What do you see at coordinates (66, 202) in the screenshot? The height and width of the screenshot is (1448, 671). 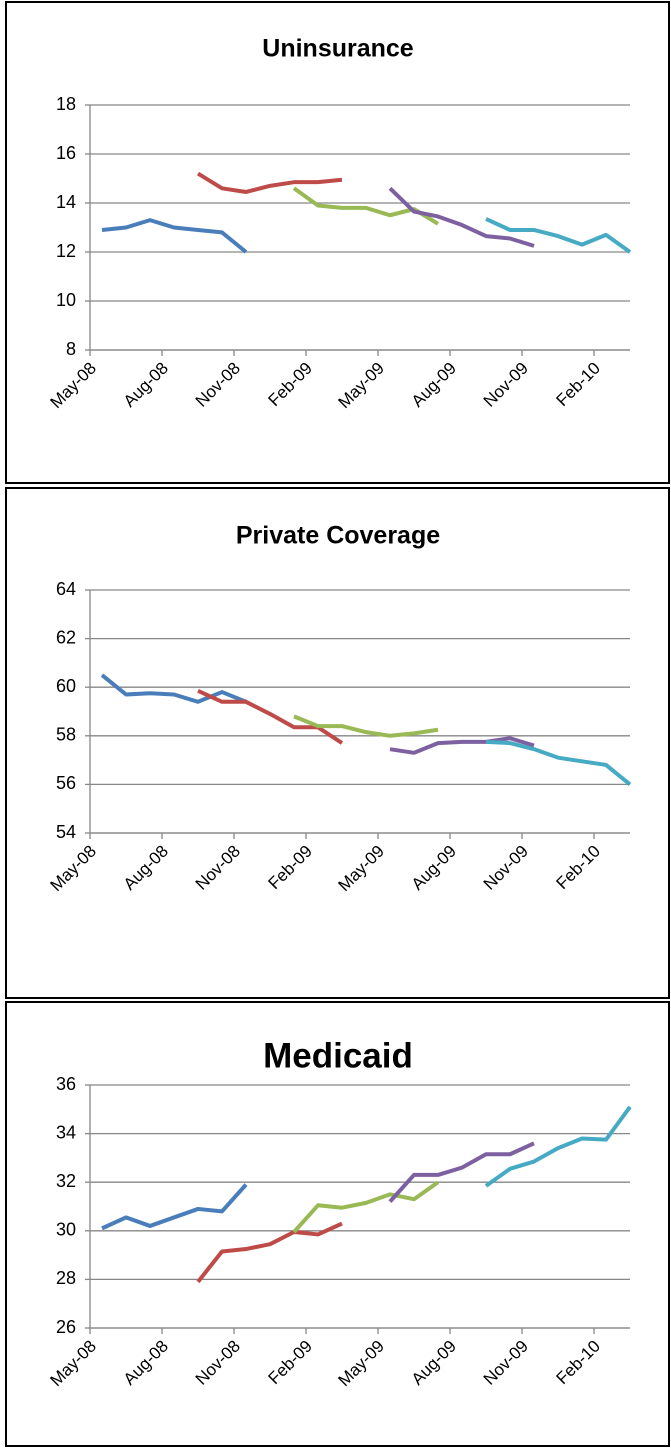 I see `y-tick-label: 14` at bounding box center [66, 202].